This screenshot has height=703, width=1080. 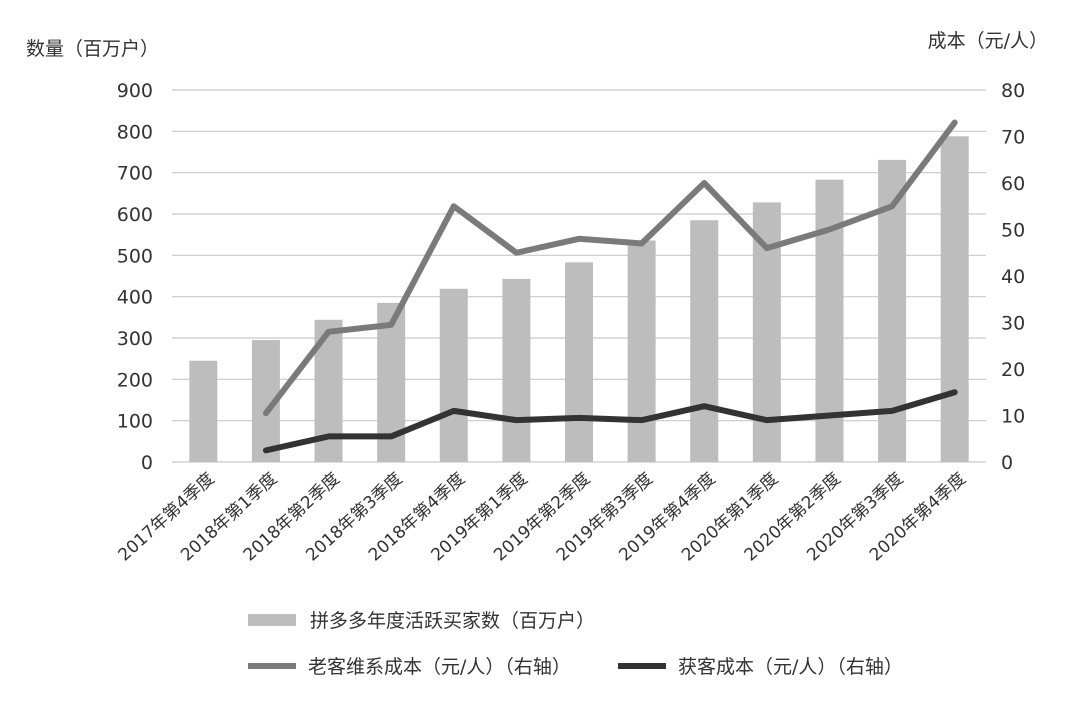 What do you see at coordinates (1013, 138) in the screenshot?
I see `y-tick-label-right: 70` at bounding box center [1013, 138].